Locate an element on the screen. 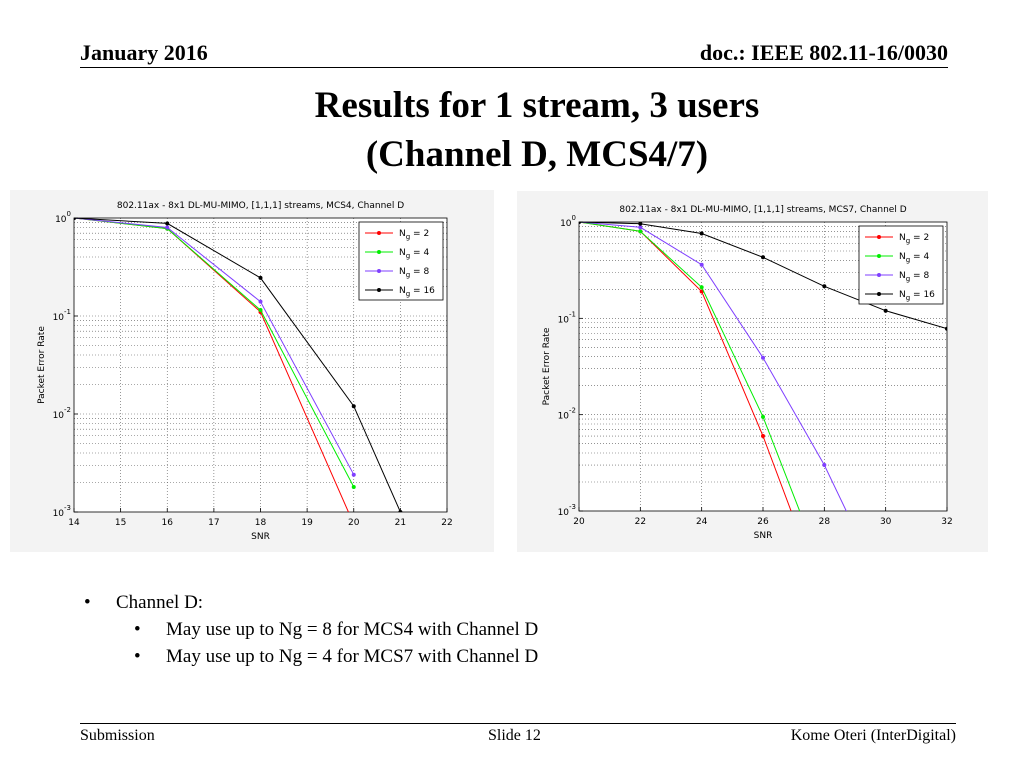  slide-title-line-2: (Channel D, MCS4/7) is located at coordinates (537, 154).